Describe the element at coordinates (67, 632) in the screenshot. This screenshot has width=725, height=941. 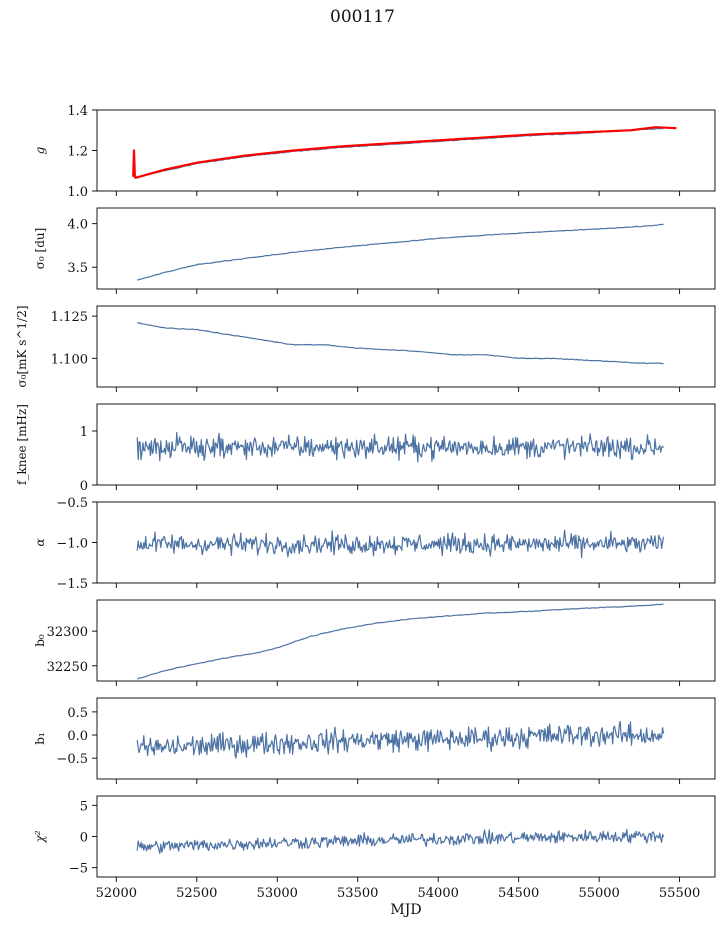
I see `y-tick-label-b0-1: 32300` at that location.